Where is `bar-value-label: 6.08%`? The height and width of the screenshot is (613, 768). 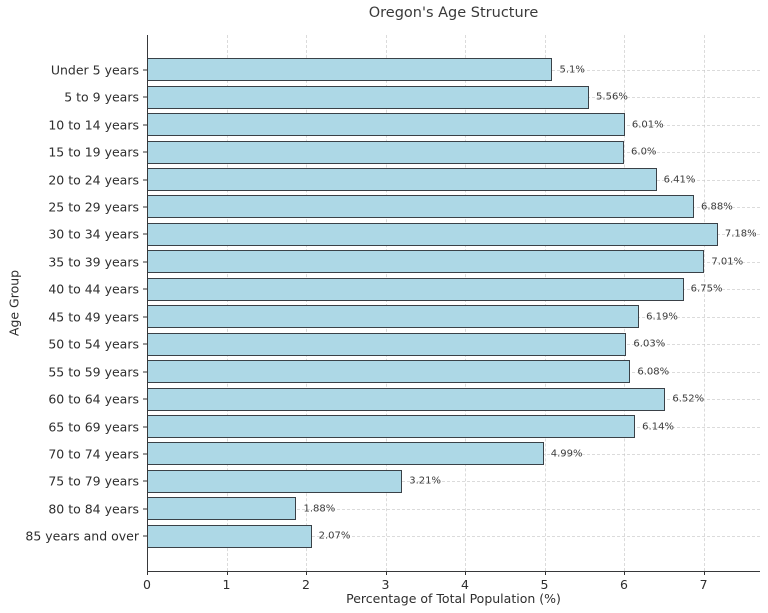 bar-value-label: 6.08% is located at coordinates (653, 372).